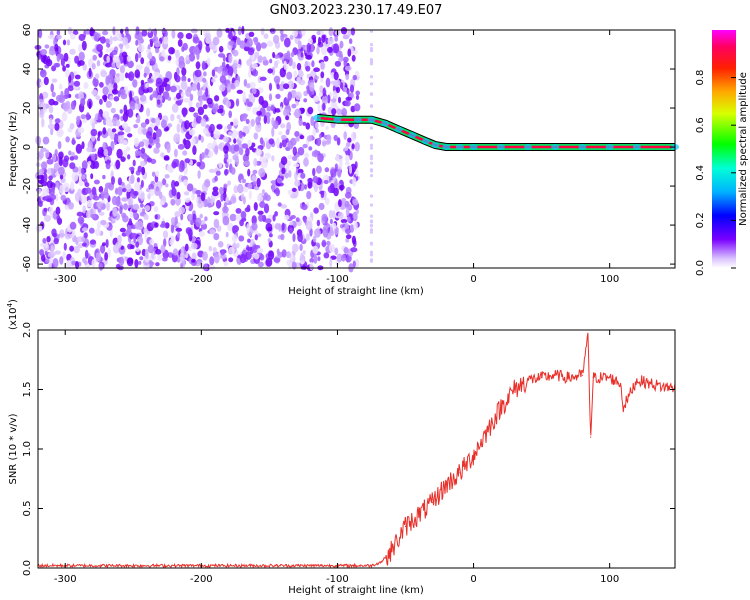 This screenshot has width=750, height=600. What do you see at coordinates (201, 279) in the screenshot?
I see `spectrogram-x-tick-label: -200` at bounding box center [201, 279].